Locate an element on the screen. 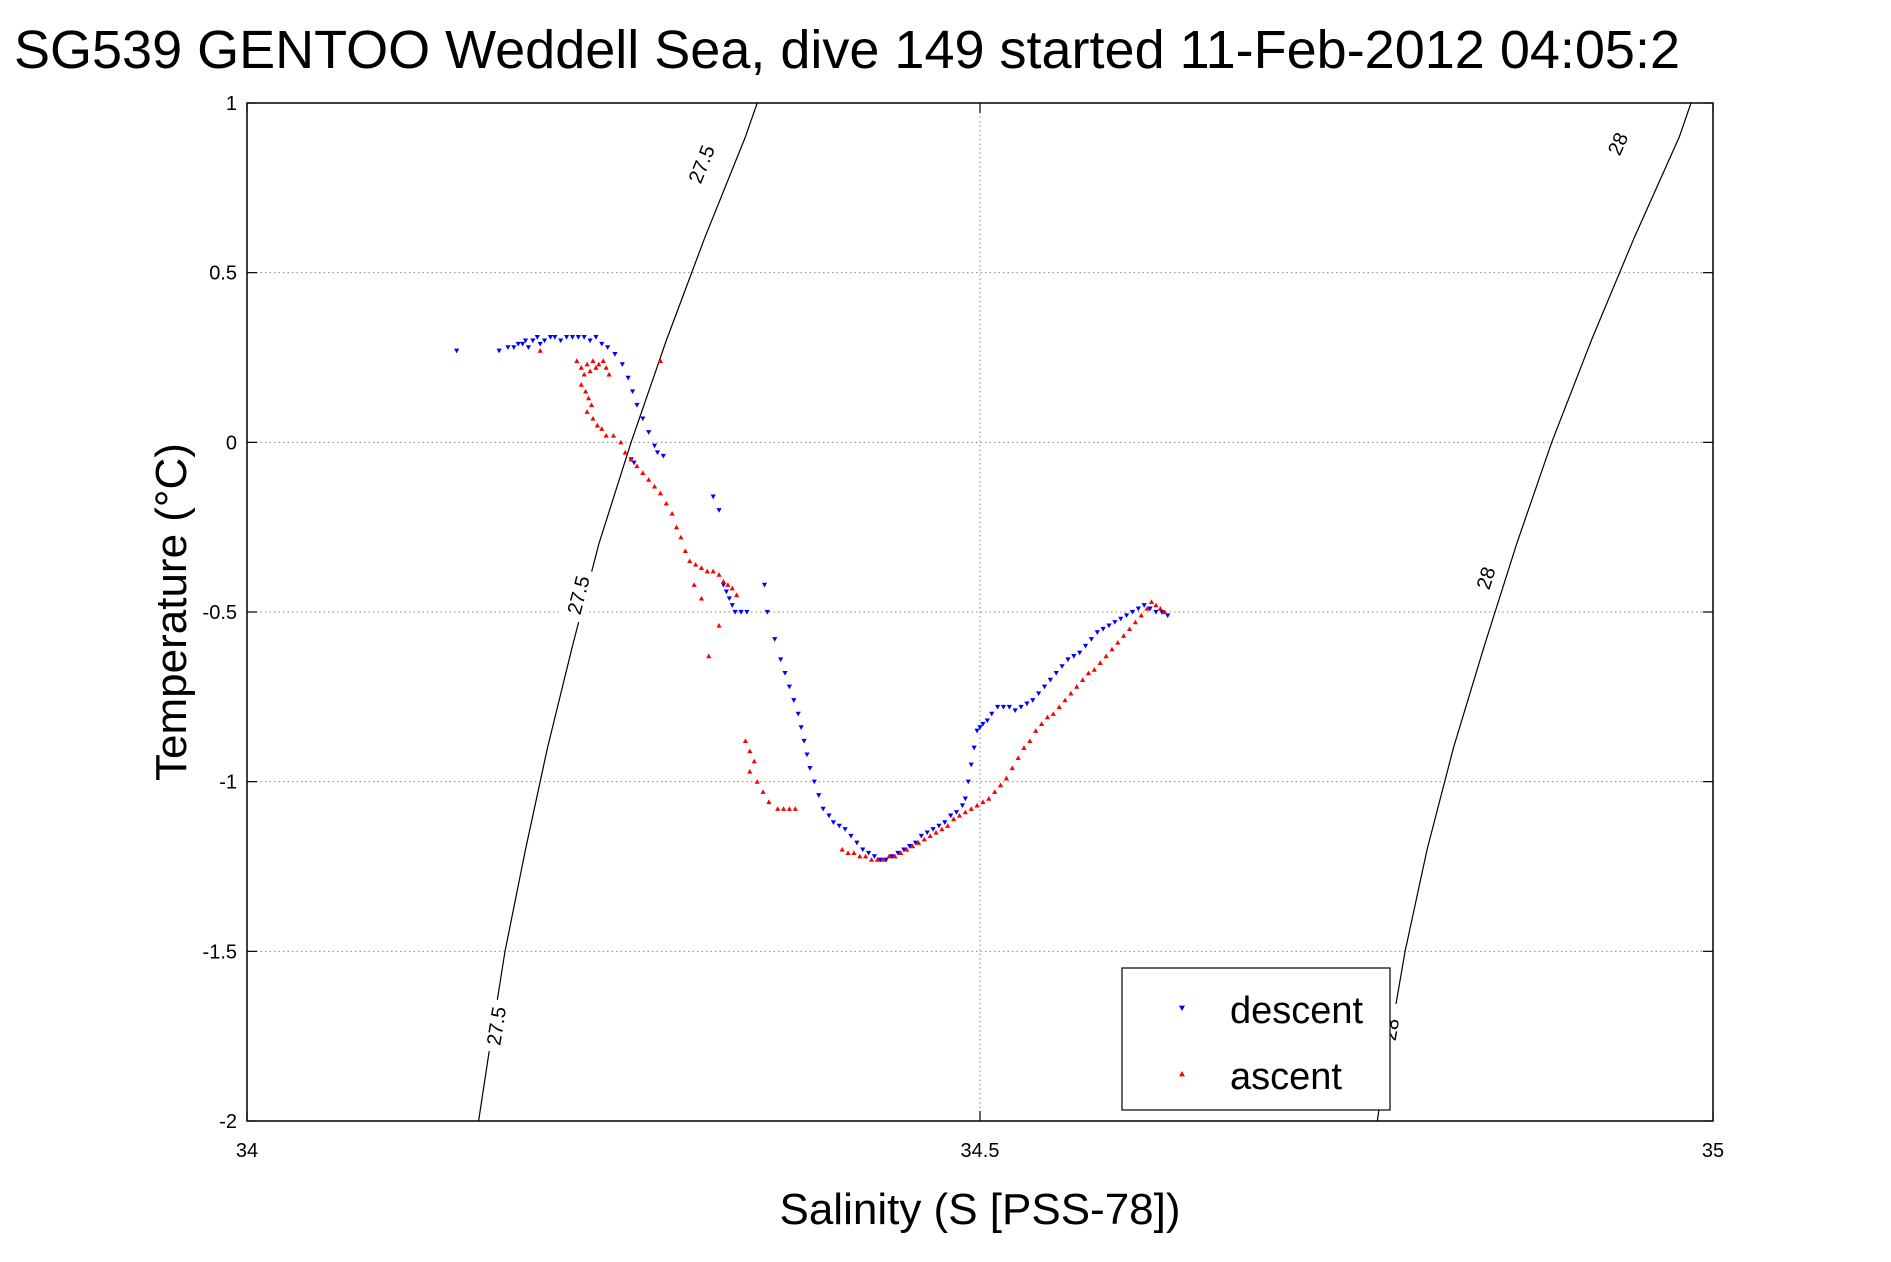 The image size is (1891, 1262). y-tick-label: 0.5 is located at coordinates (223, 274).